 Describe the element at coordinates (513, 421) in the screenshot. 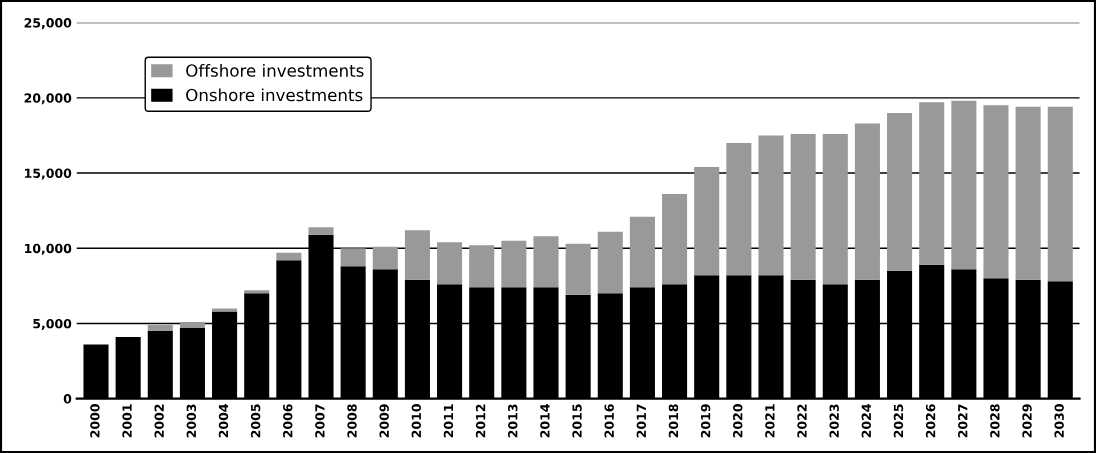

I see `x-tick-label: 2013` at that location.